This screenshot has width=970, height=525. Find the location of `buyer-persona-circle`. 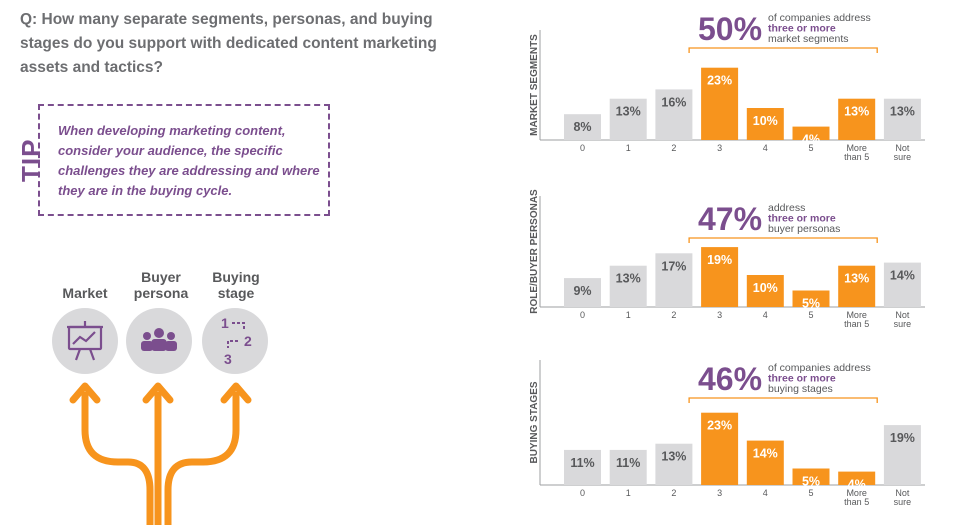

buyer-persona-circle is located at coordinates (159, 341).